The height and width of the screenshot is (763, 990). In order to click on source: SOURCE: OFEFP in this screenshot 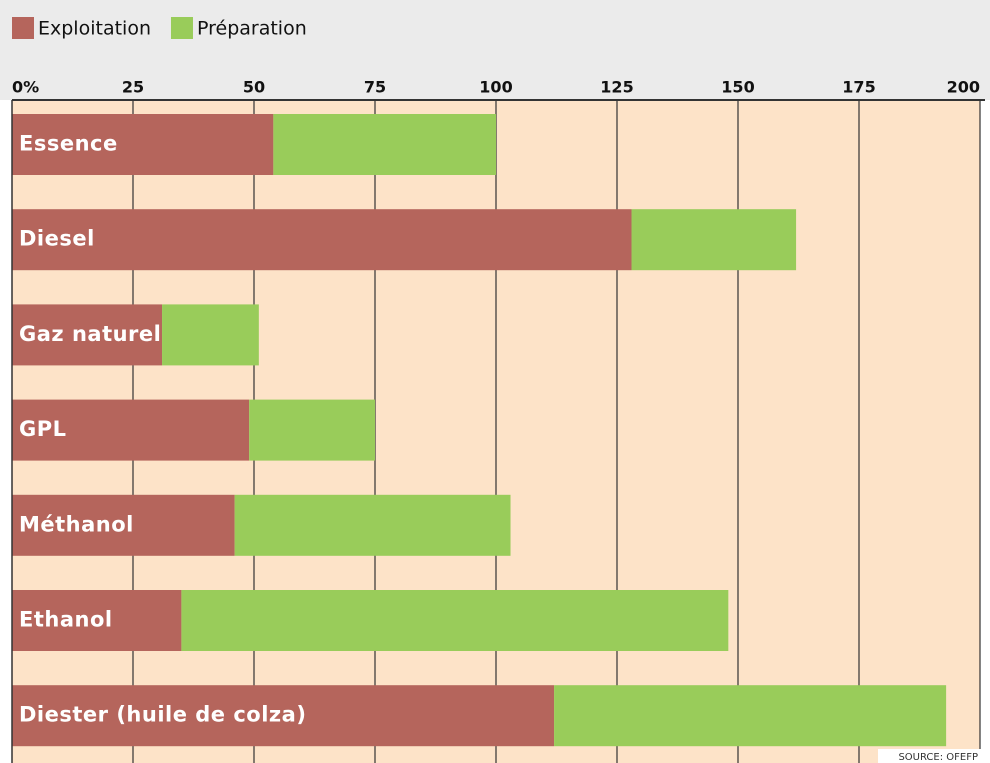, I will do `click(938, 757)`.